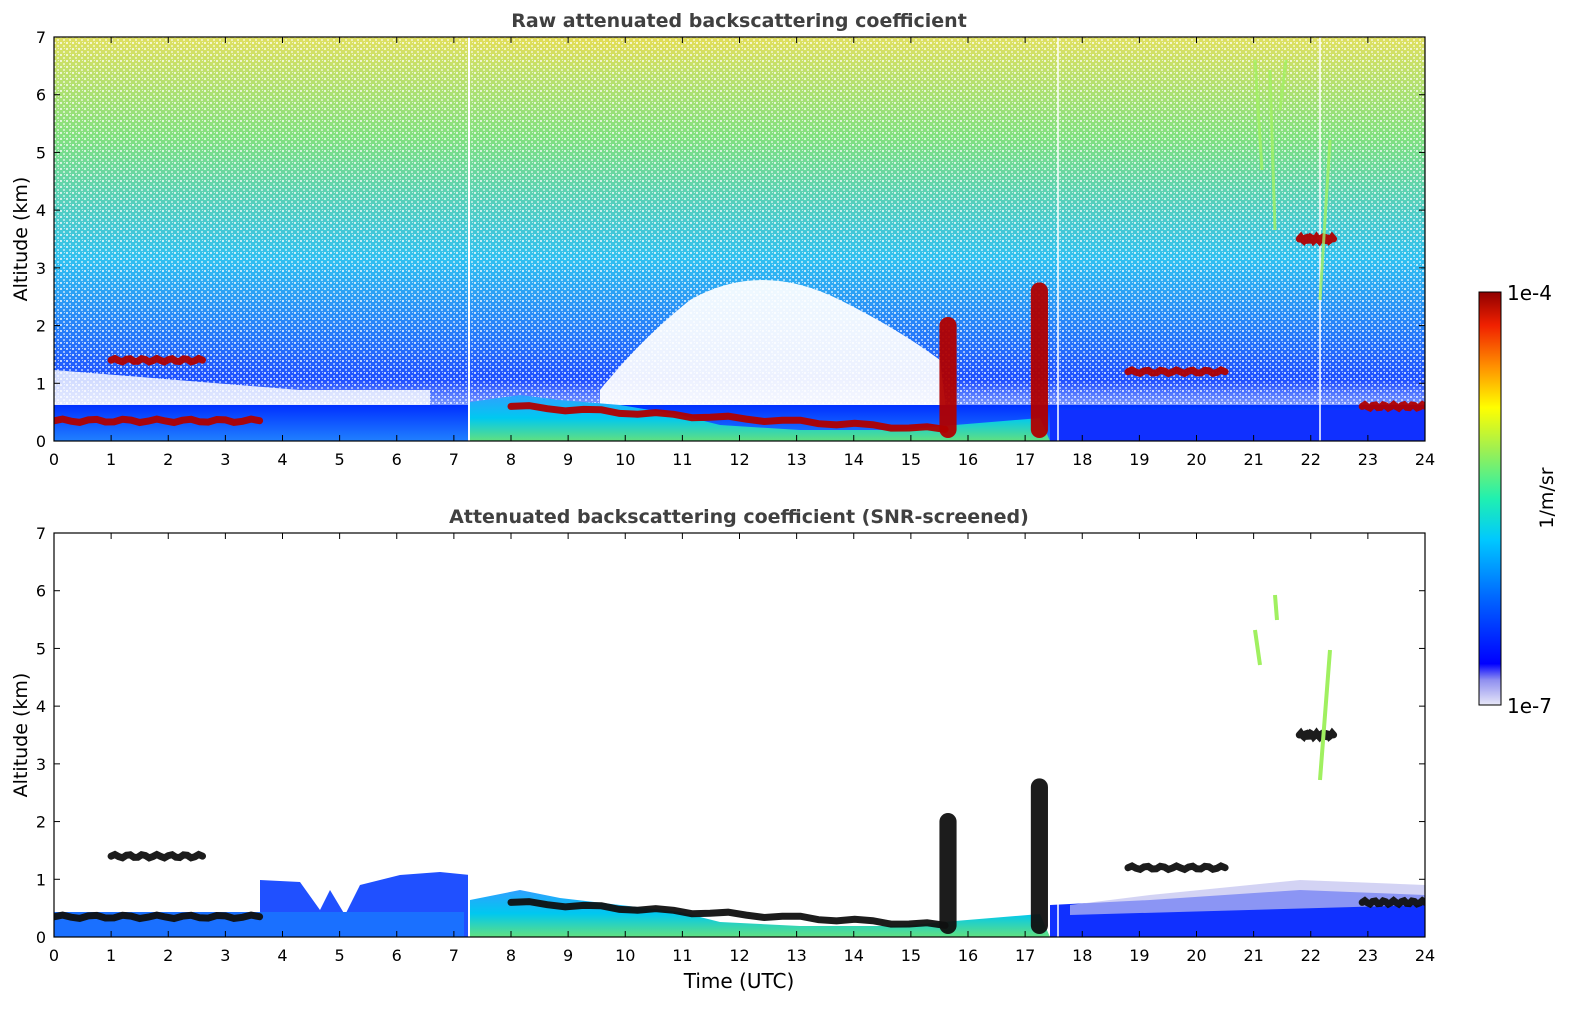  What do you see at coordinates (41, 95) in the screenshot?
I see `y-tick-label: 6` at bounding box center [41, 95].